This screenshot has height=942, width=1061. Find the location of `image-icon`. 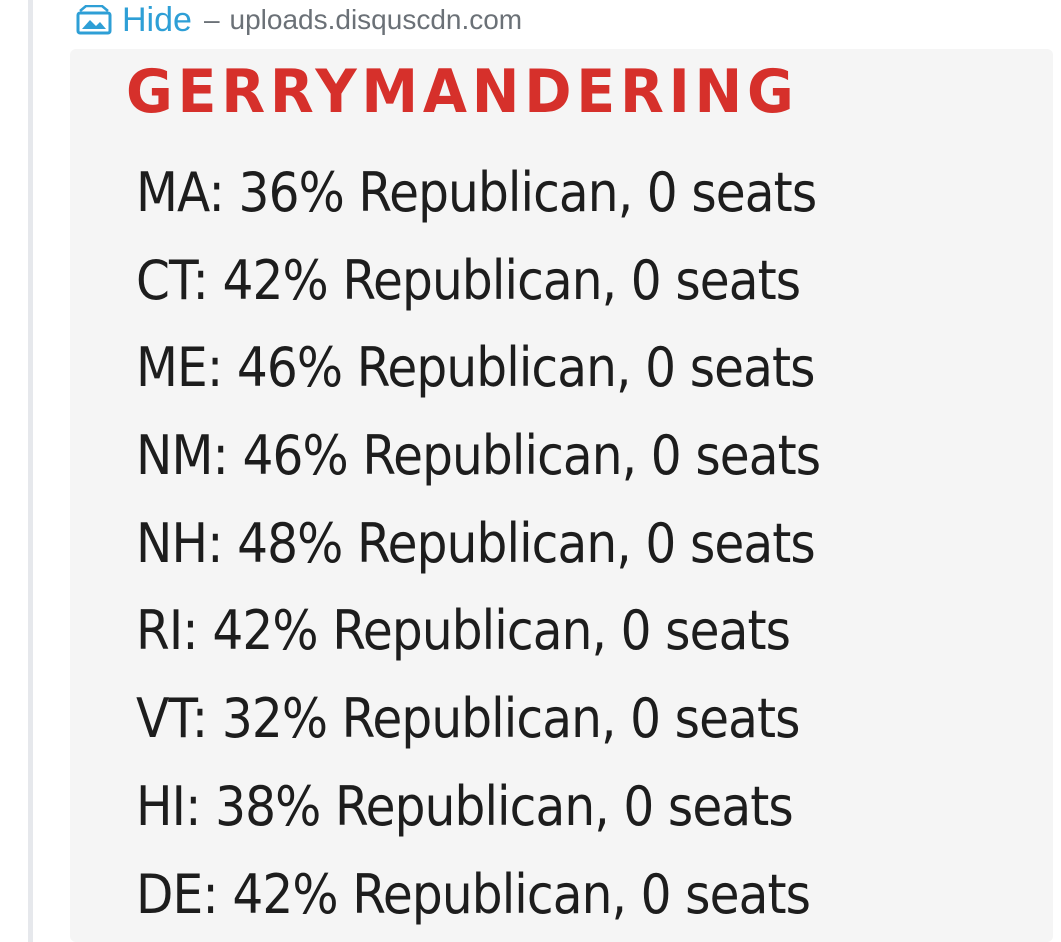

image-icon is located at coordinates (94, 20).